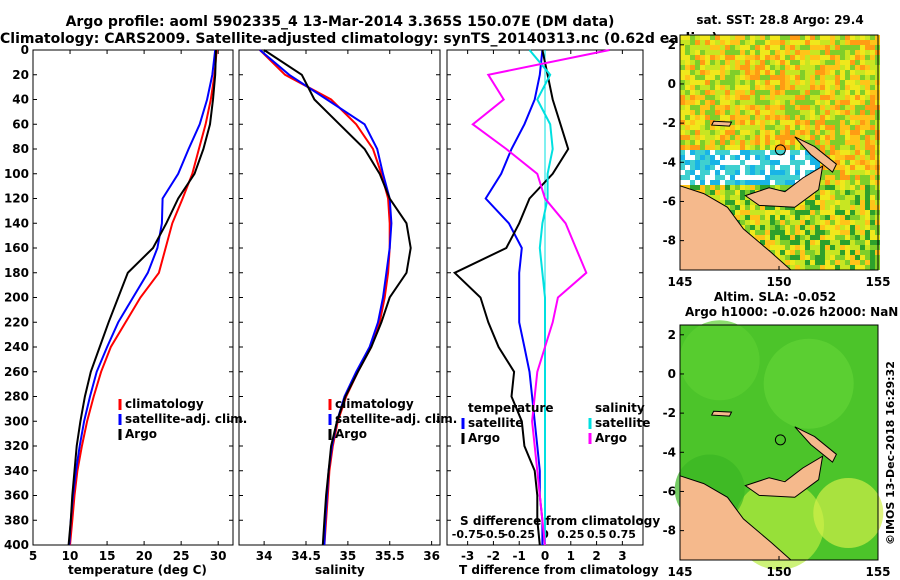  Describe the element at coordinates (16, 248) in the screenshot. I see `depth-tick-label: 160` at that location.